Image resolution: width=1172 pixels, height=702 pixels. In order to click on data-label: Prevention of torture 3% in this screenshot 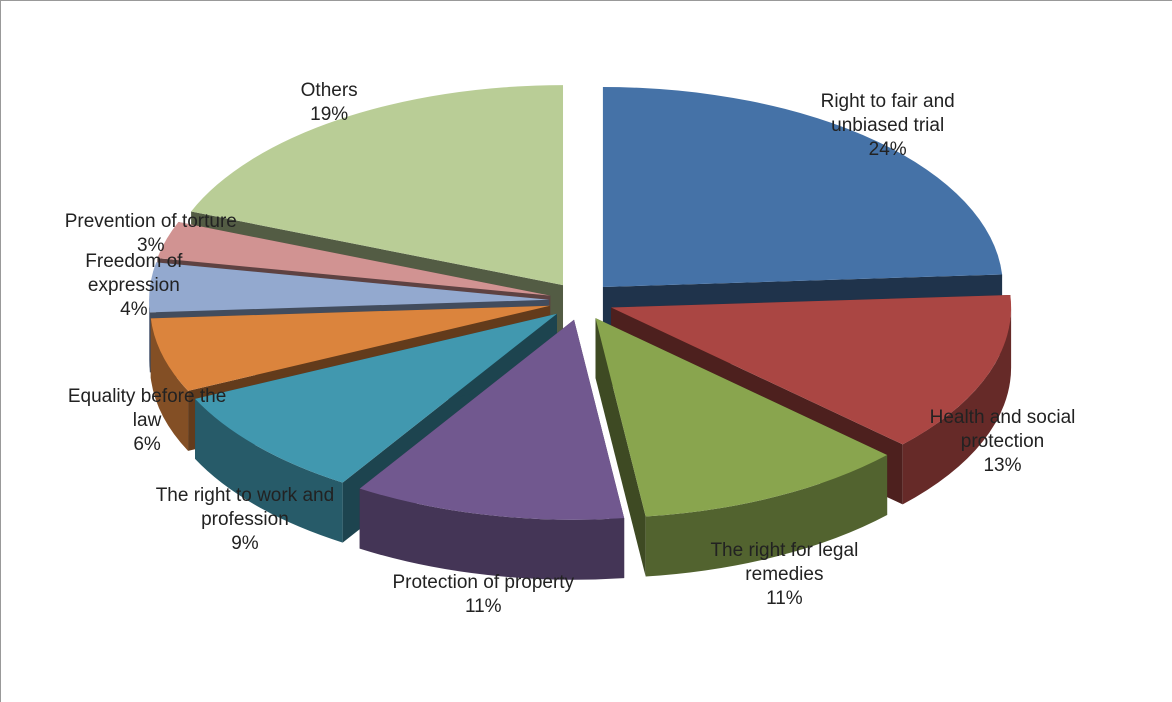, I will do `click(151, 234)`.